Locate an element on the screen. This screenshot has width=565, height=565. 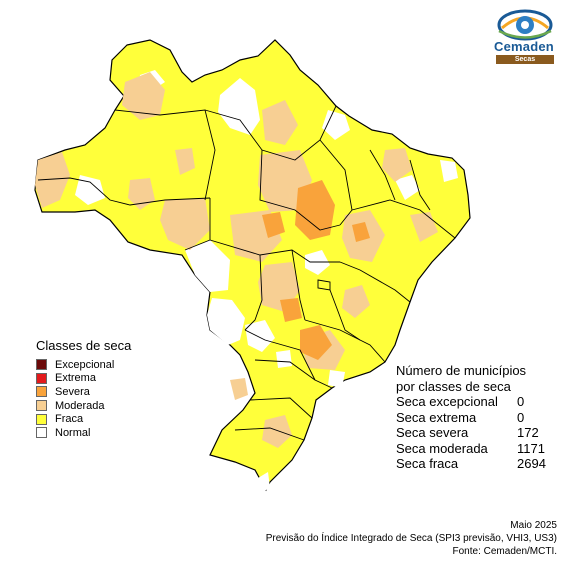
count-row: Seca fraca 2694 is located at coordinates (471, 464).